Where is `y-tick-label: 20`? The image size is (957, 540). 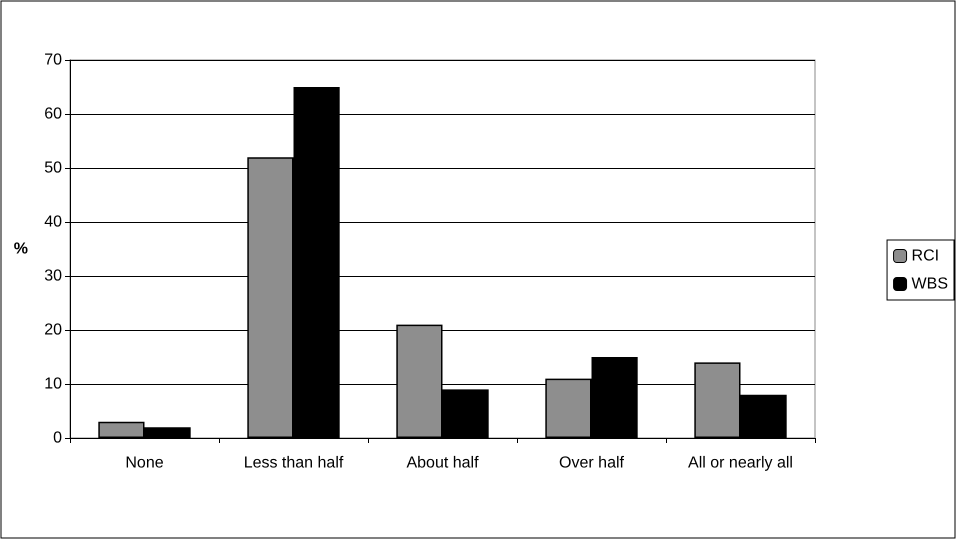
y-tick-label: 20 is located at coordinates (53, 330).